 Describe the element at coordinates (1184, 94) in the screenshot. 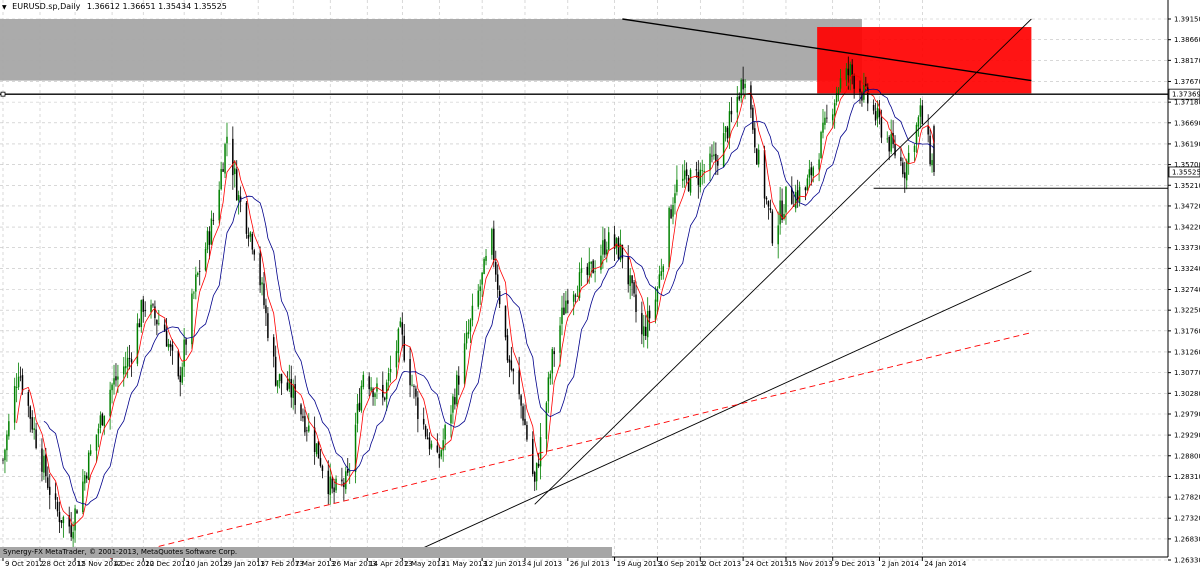

I see `marked-level-label-box` at that location.